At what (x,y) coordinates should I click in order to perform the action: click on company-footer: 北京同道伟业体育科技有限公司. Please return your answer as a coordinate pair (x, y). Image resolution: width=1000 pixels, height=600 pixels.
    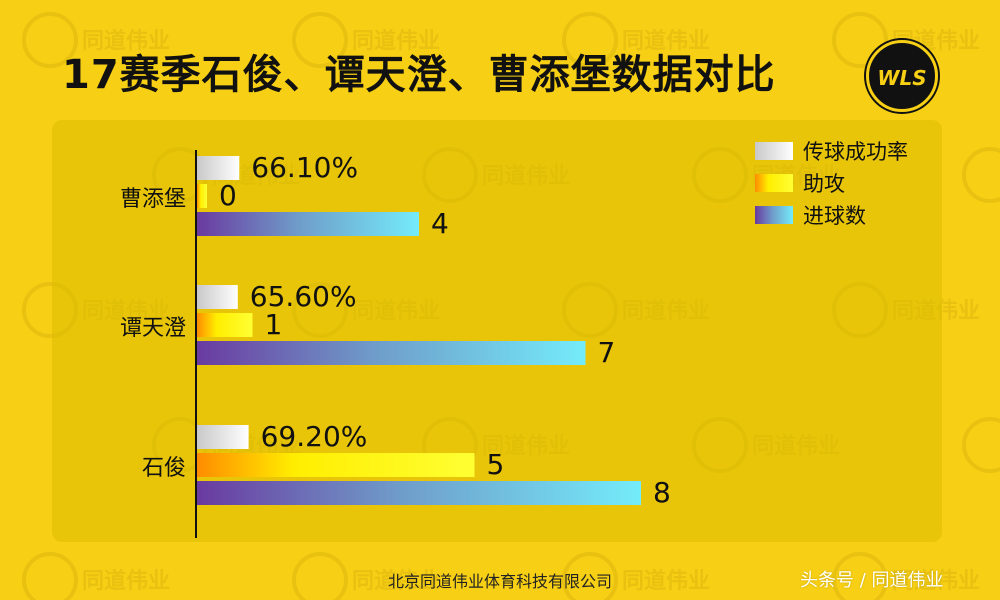
    Looking at the image, I should click on (499, 581).